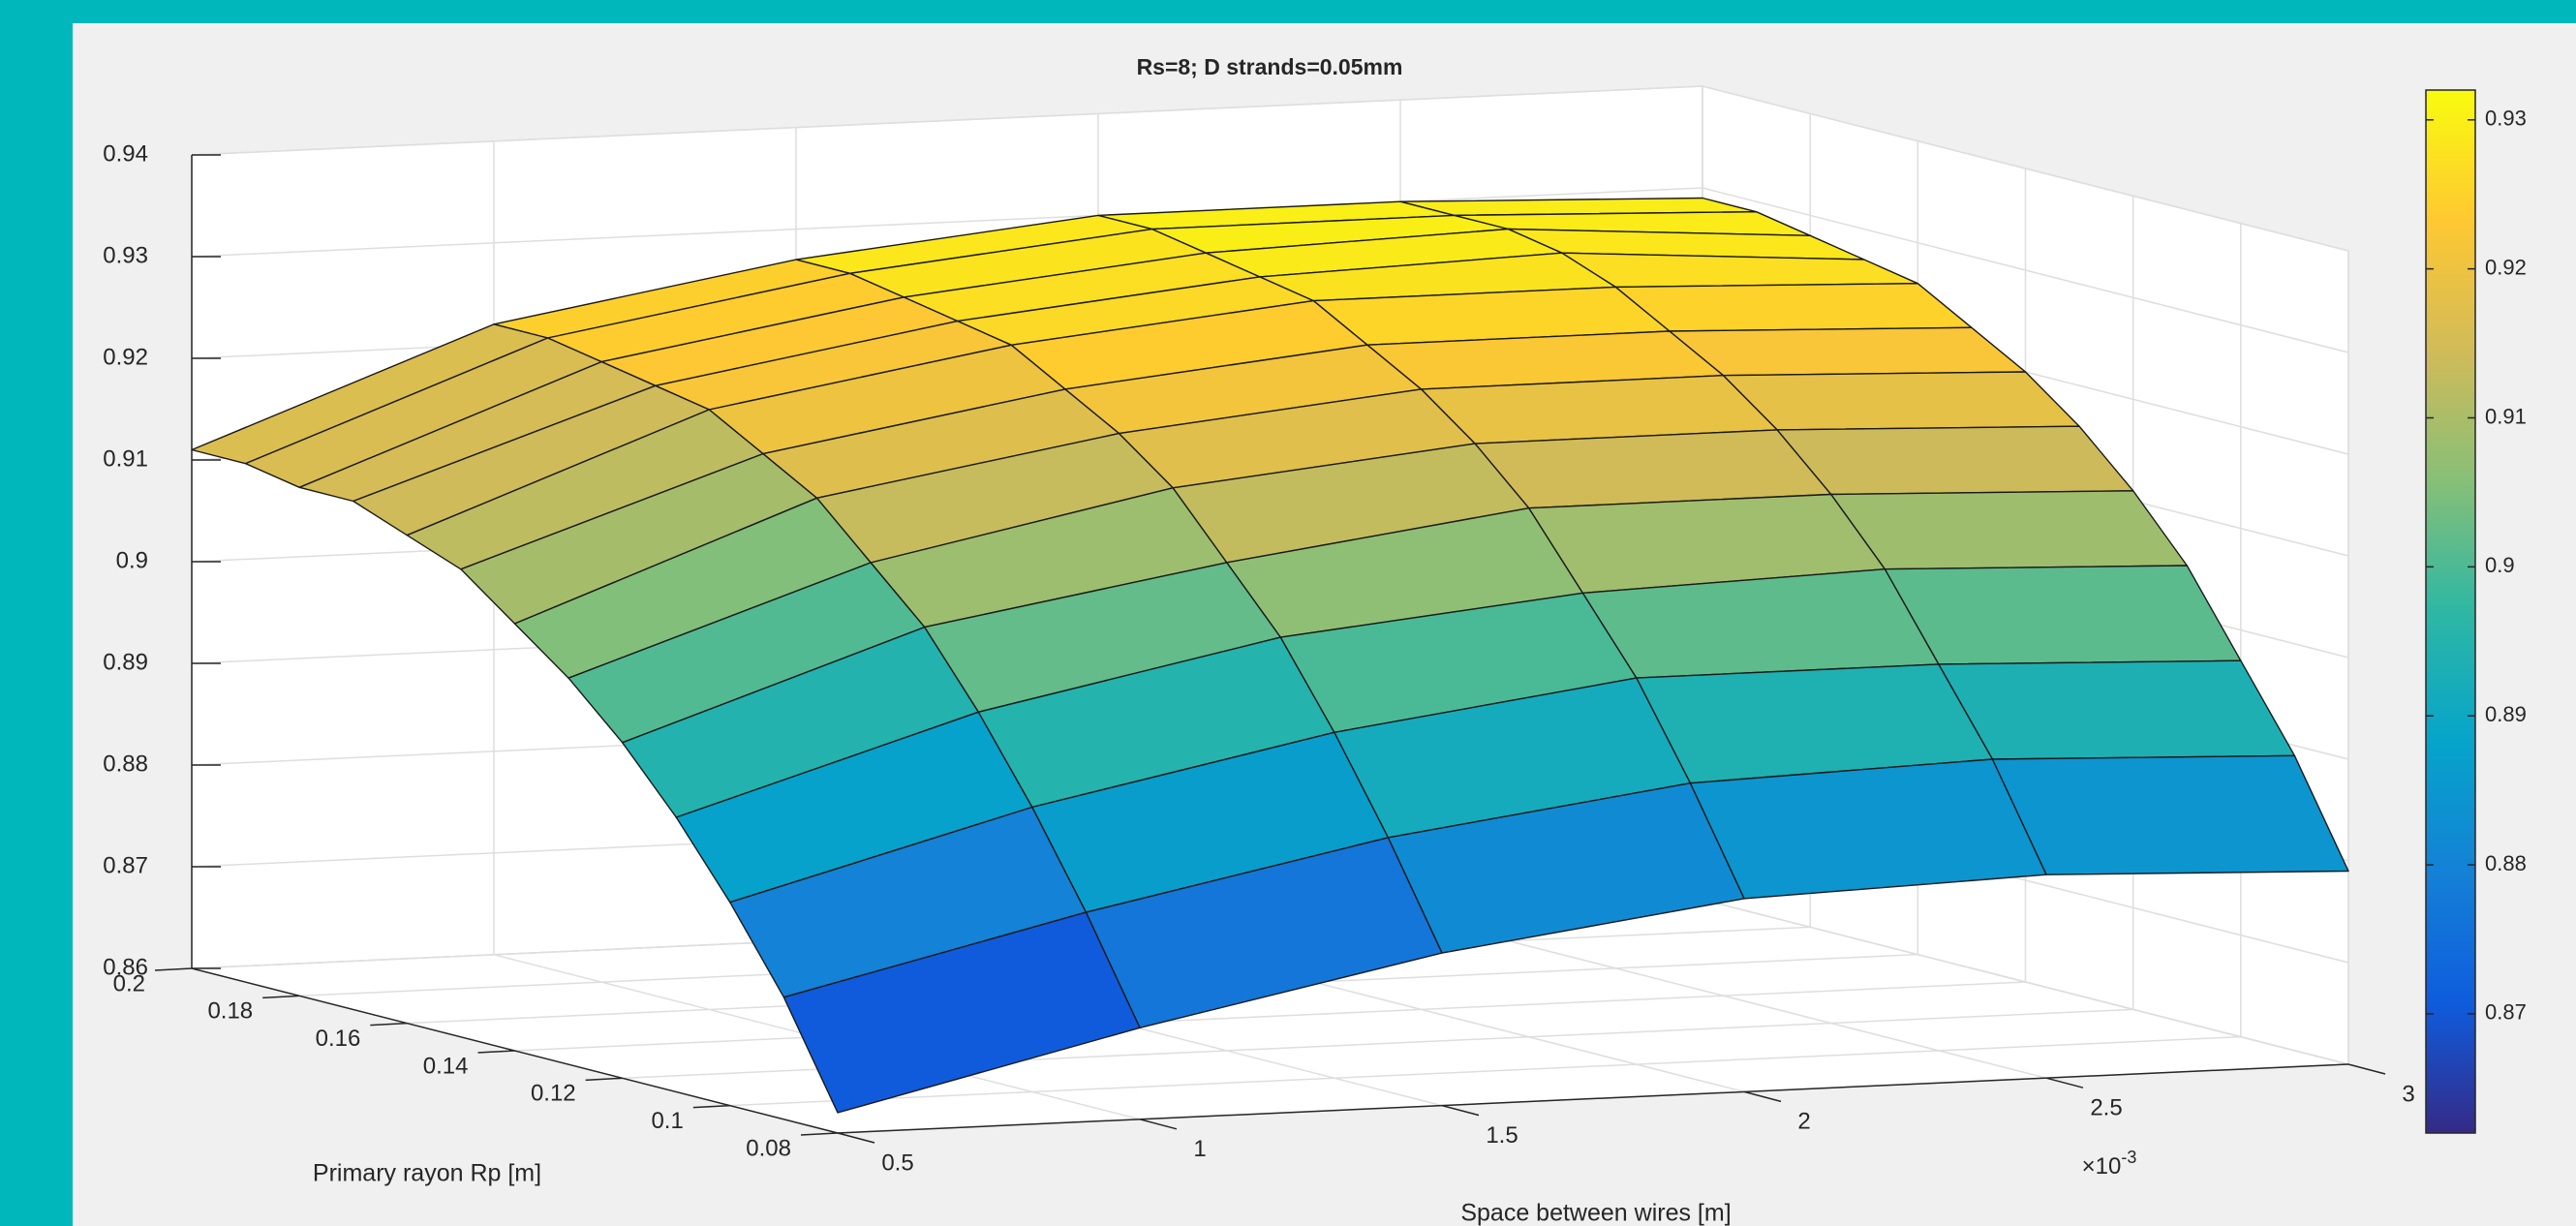 Image resolution: width=2576 pixels, height=1226 pixels. Describe the element at coordinates (125, 458) in the screenshot. I see `z-tick-label: 0.91` at that location.